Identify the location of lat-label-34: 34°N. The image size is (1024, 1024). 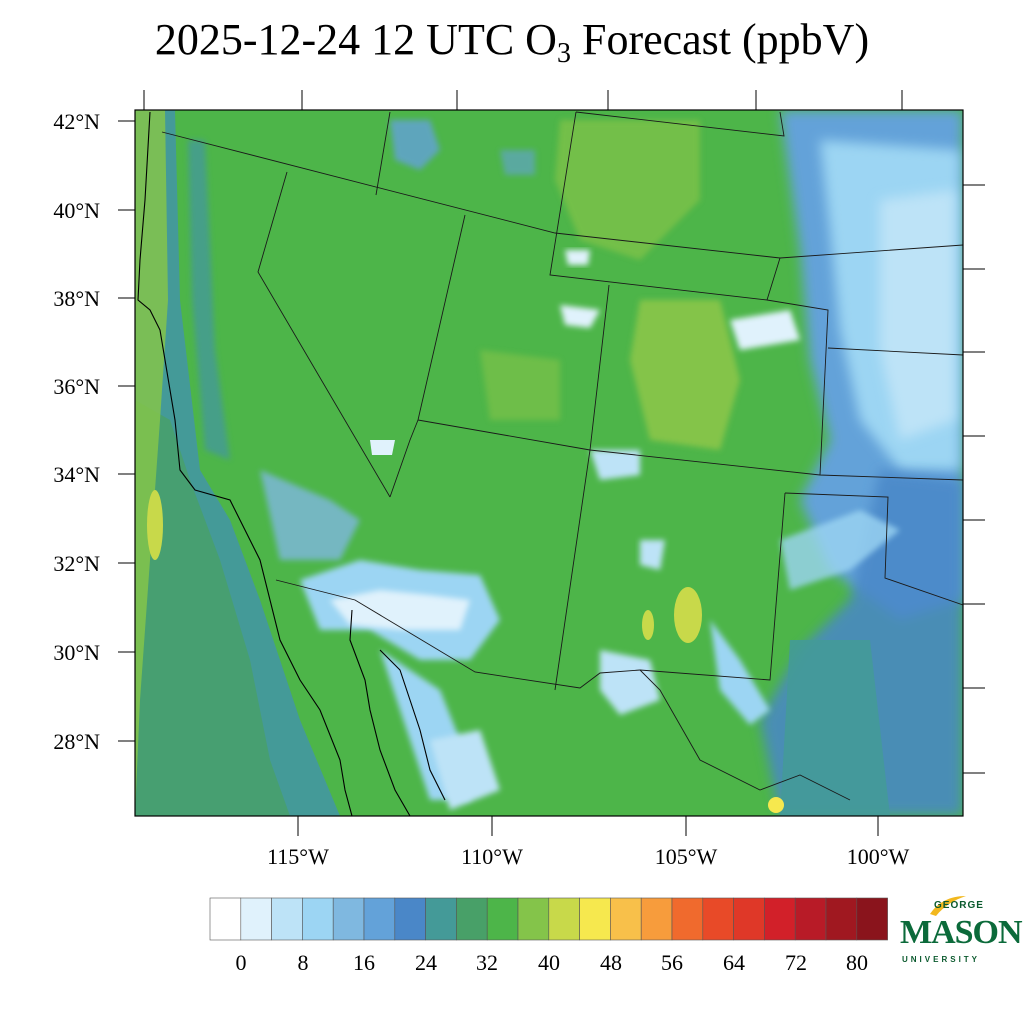
(76, 474).